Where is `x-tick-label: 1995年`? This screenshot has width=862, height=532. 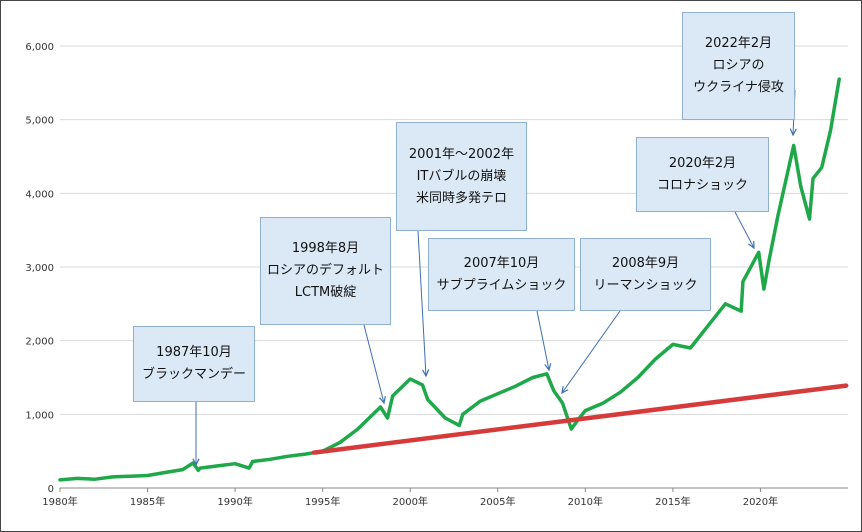
x-tick-label: 1995年 is located at coordinates (322, 501).